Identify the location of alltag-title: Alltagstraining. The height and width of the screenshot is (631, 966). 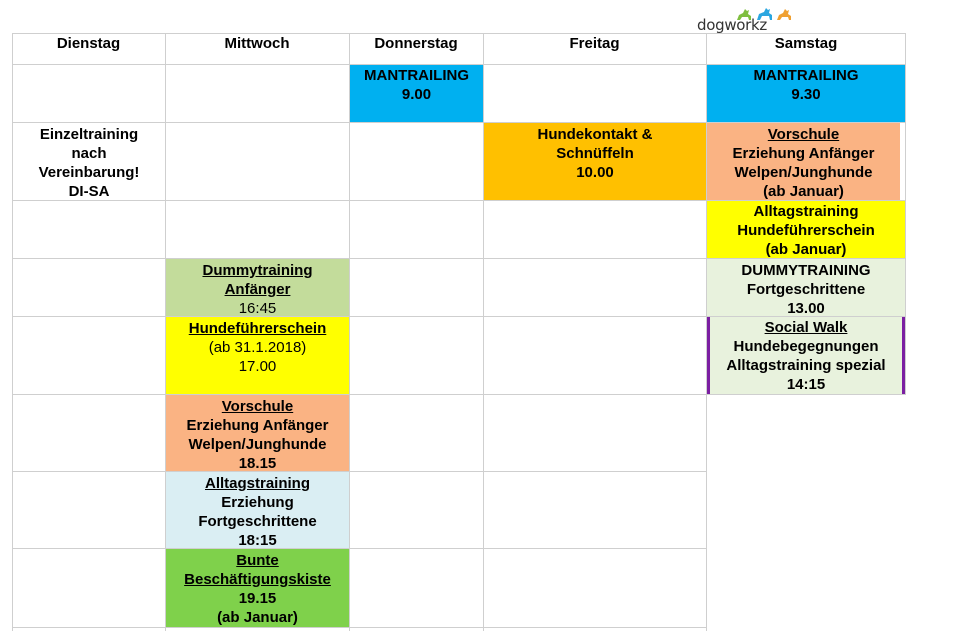
(257, 483).